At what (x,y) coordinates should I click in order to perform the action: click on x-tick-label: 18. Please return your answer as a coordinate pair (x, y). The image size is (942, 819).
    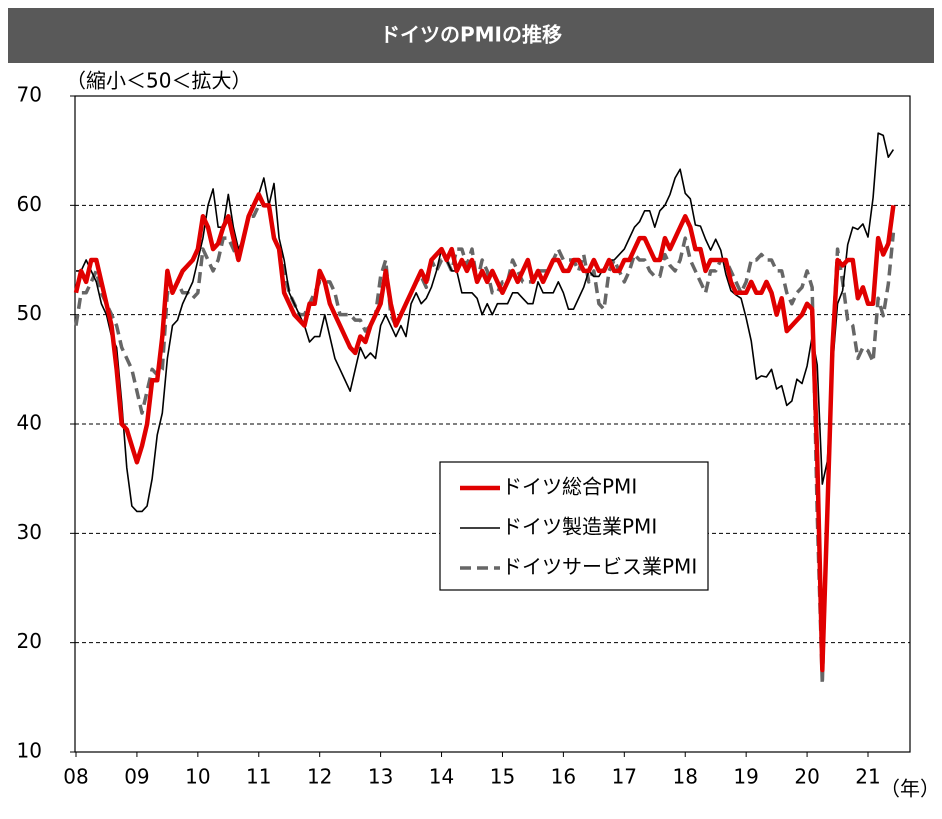
    Looking at the image, I should click on (685, 777).